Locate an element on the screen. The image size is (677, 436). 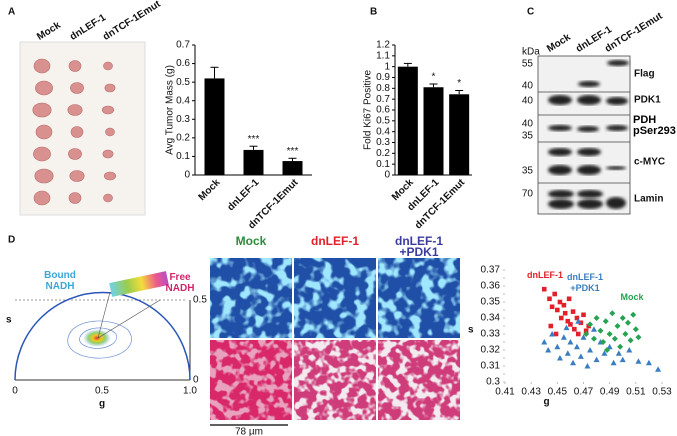
imaging-panels is located at coordinates (335, 339).